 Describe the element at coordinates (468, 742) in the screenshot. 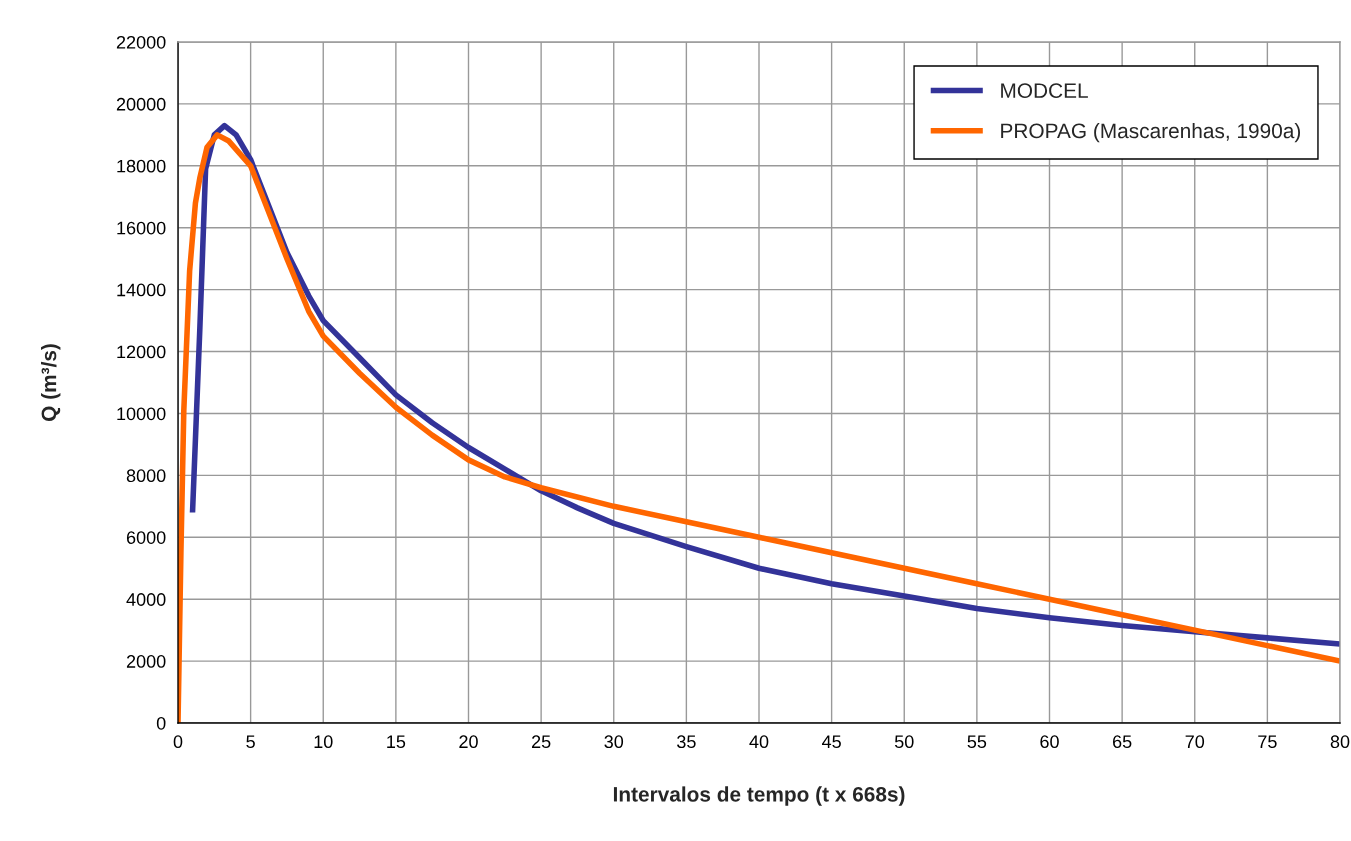

I see `x-tick-label: 20` at that location.